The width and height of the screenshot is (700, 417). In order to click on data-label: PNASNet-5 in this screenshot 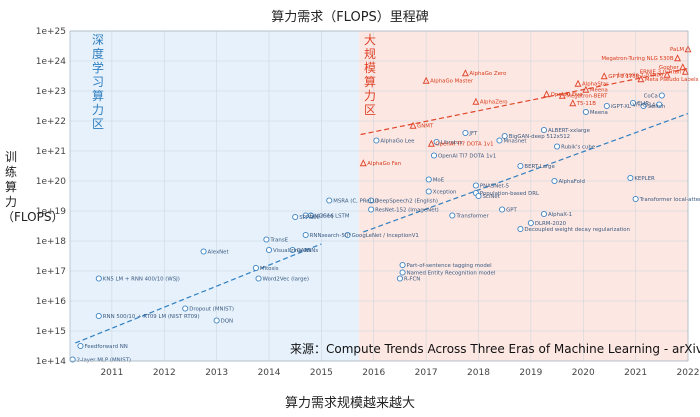, I will do `click(494, 187)`.